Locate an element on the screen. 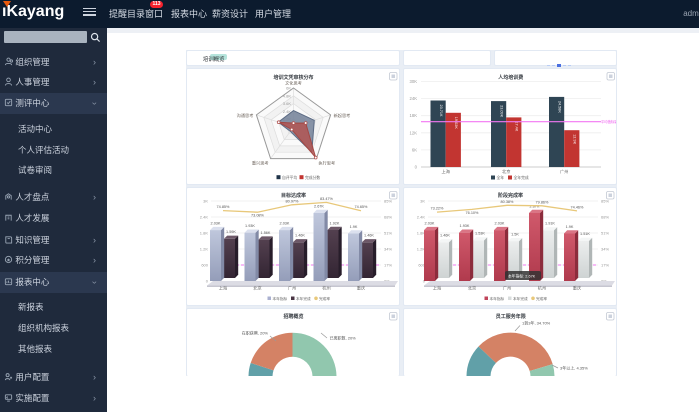  svg-text: 完成分数 is located at coordinates (312, 177).